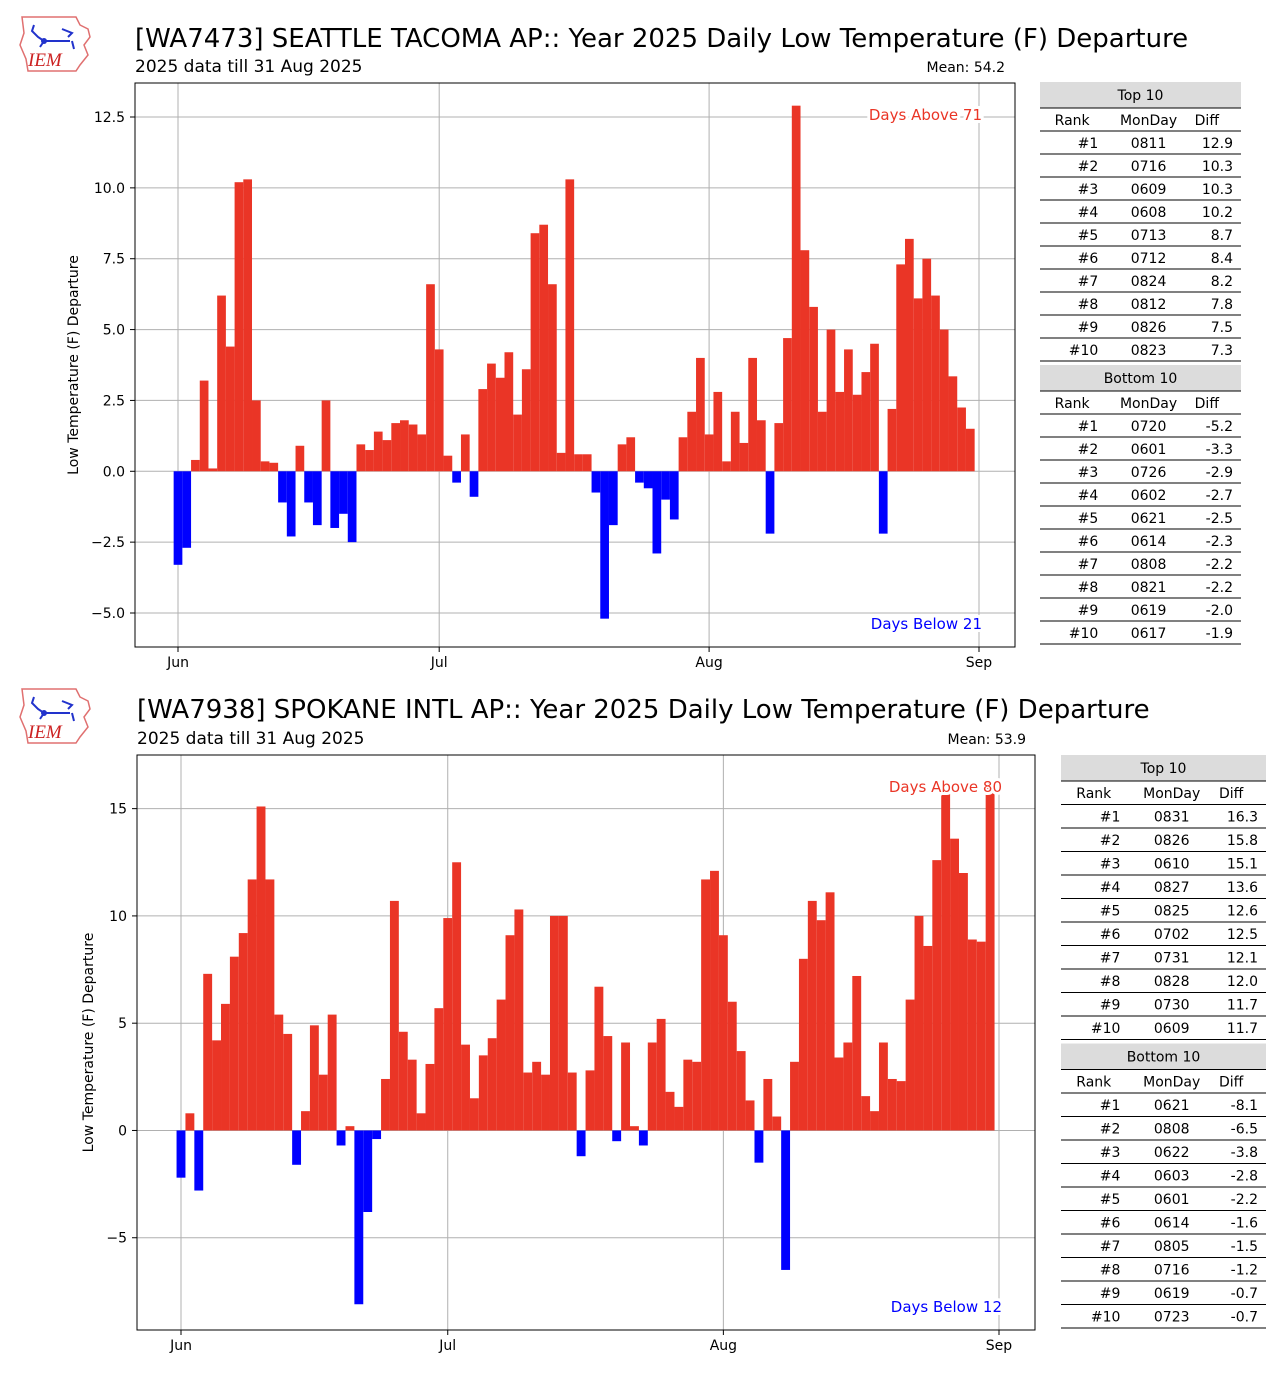  I want to click on monday-cell: 0716, so click(1172, 1271).